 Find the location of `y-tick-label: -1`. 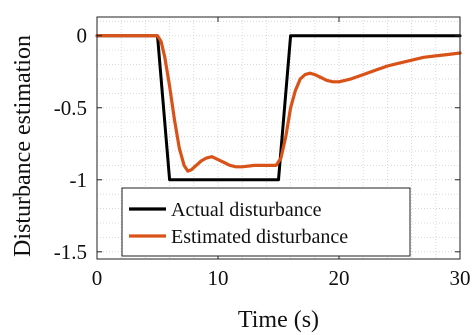

y-tick-label: -1 is located at coordinates (79, 180).